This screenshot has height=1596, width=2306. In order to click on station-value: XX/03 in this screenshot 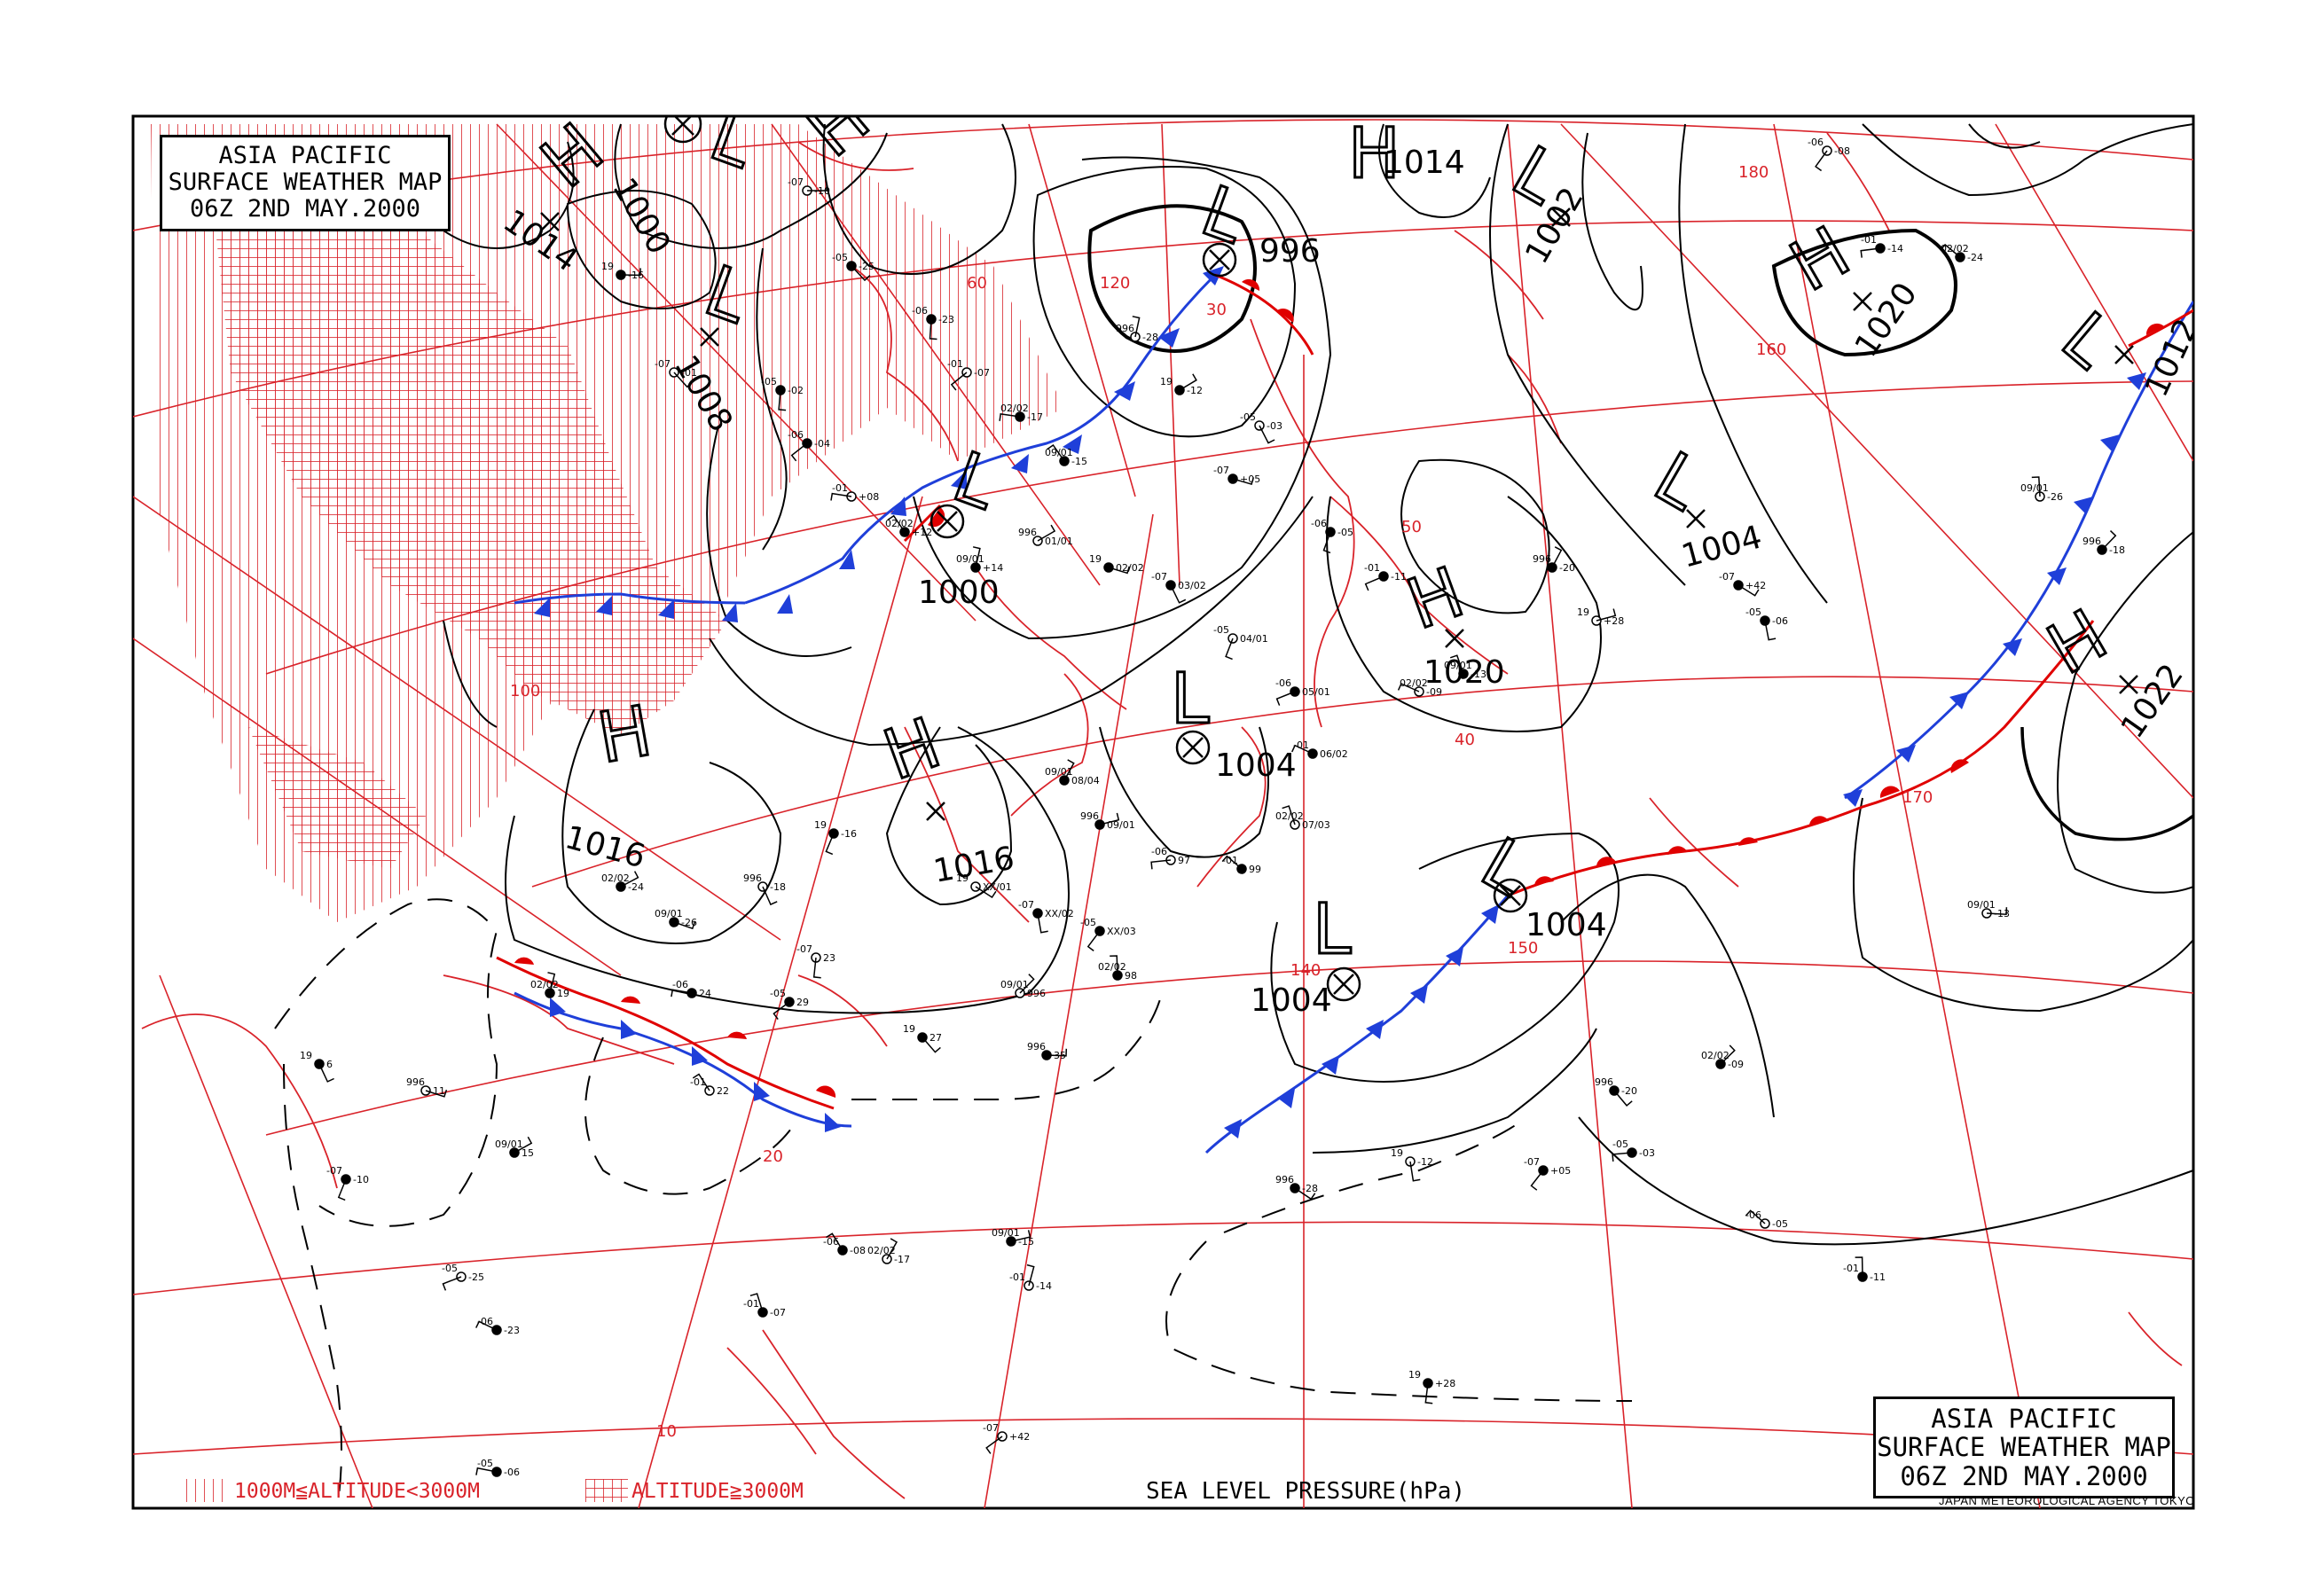, I will do `click(1121, 931)`.